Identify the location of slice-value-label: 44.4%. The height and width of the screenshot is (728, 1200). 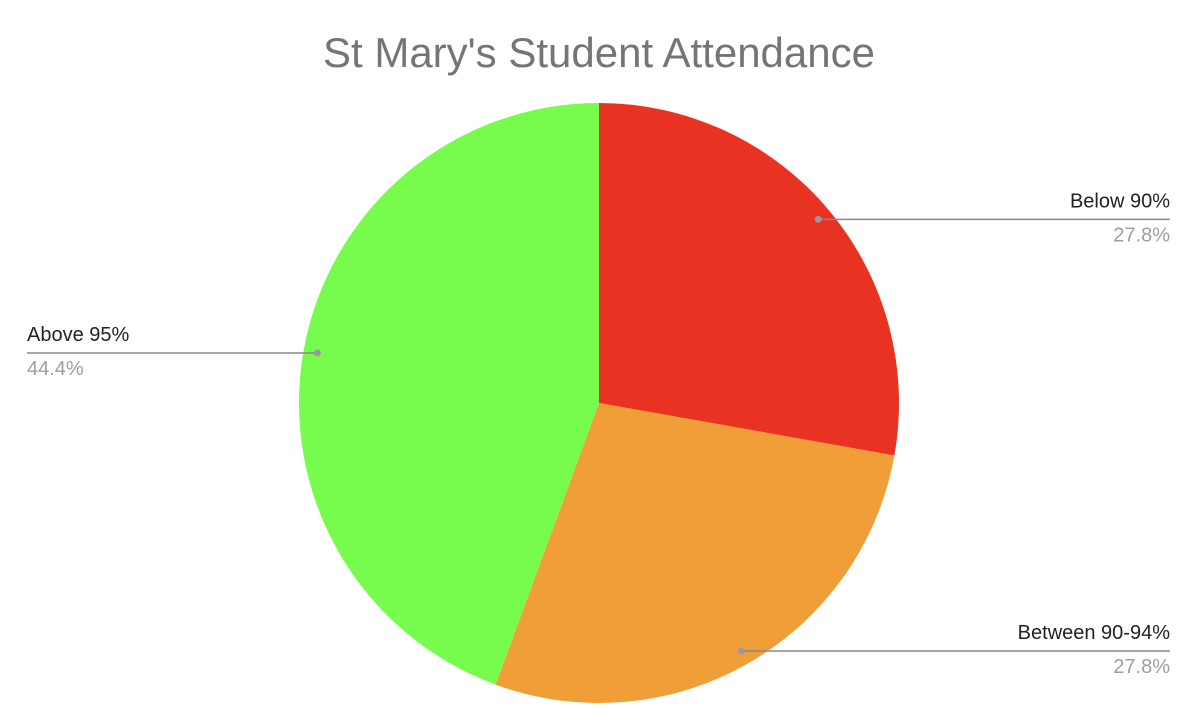
(55, 369).